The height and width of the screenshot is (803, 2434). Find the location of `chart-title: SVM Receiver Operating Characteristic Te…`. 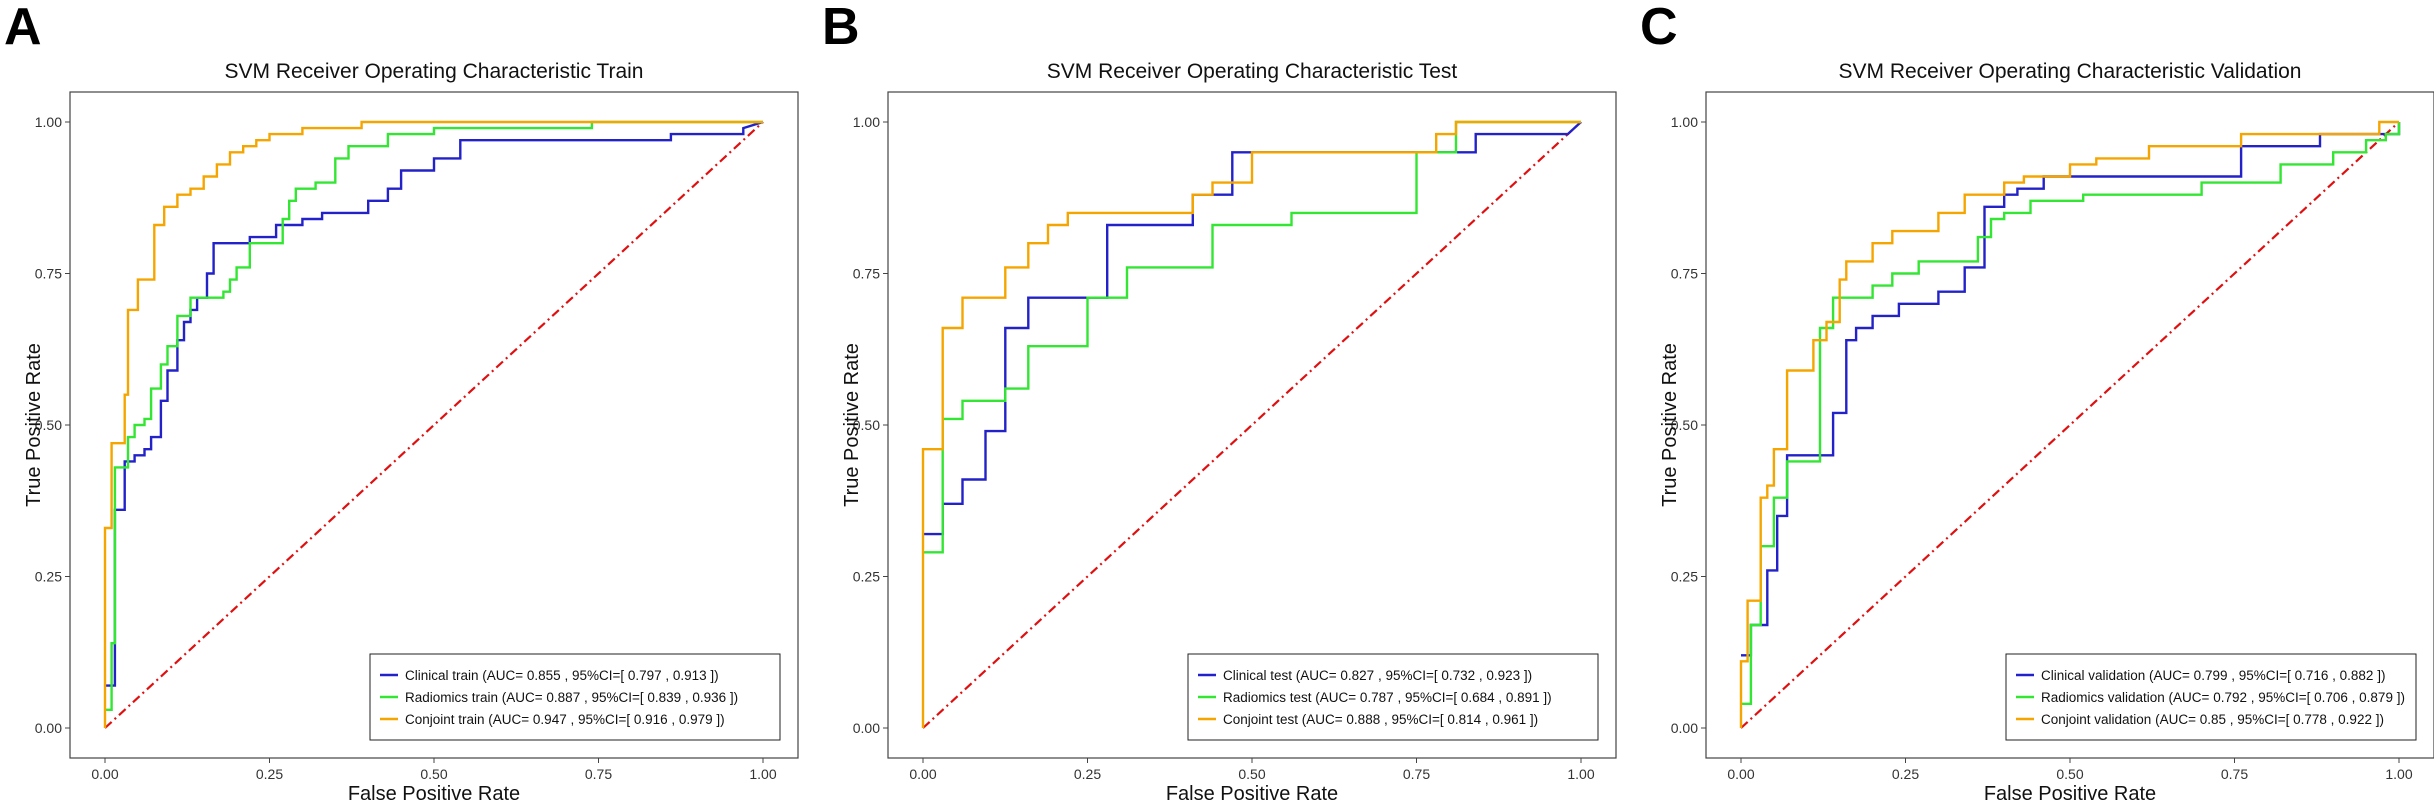

chart-title: SVM Receiver Operating Characteristic Te… is located at coordinates (1252, 71).